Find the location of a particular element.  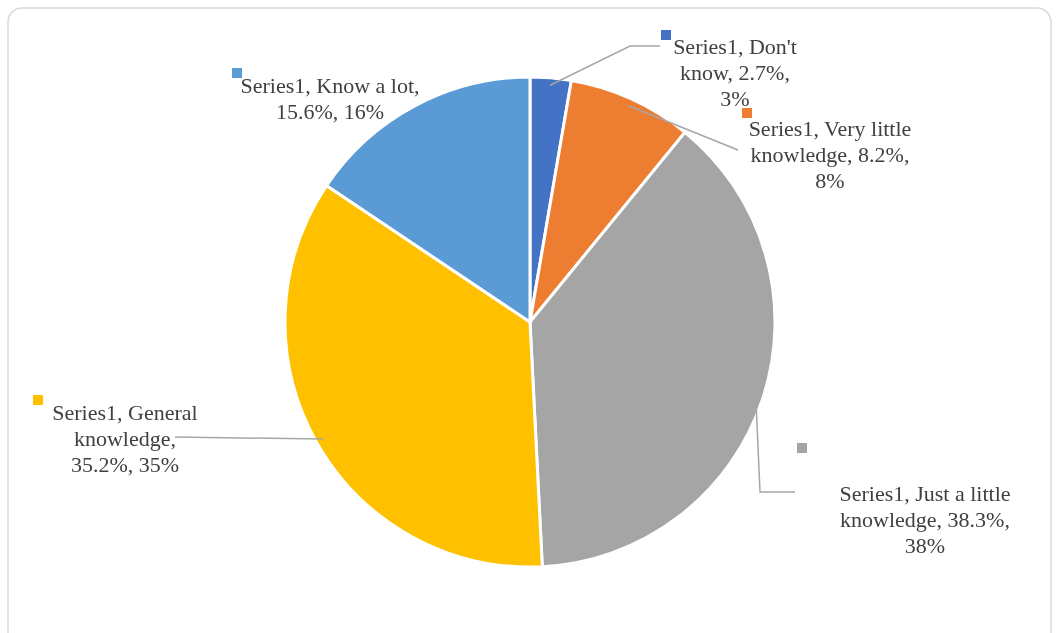

data-label: Series1, Very little knowledge, 8.2%, 8% is located at coordinates (830, 154).